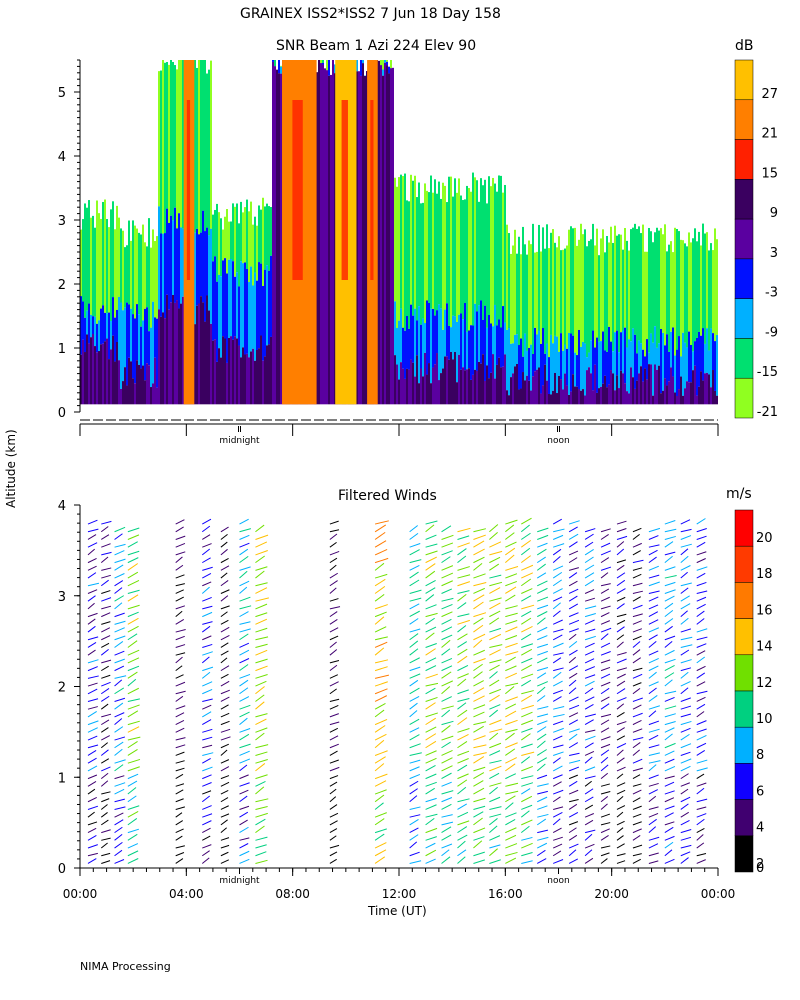 The image size is (800, 1000). Describe the element at coordinates (744, 818) in the screenshot. I see `wind-colorbar-swatch` at that location.